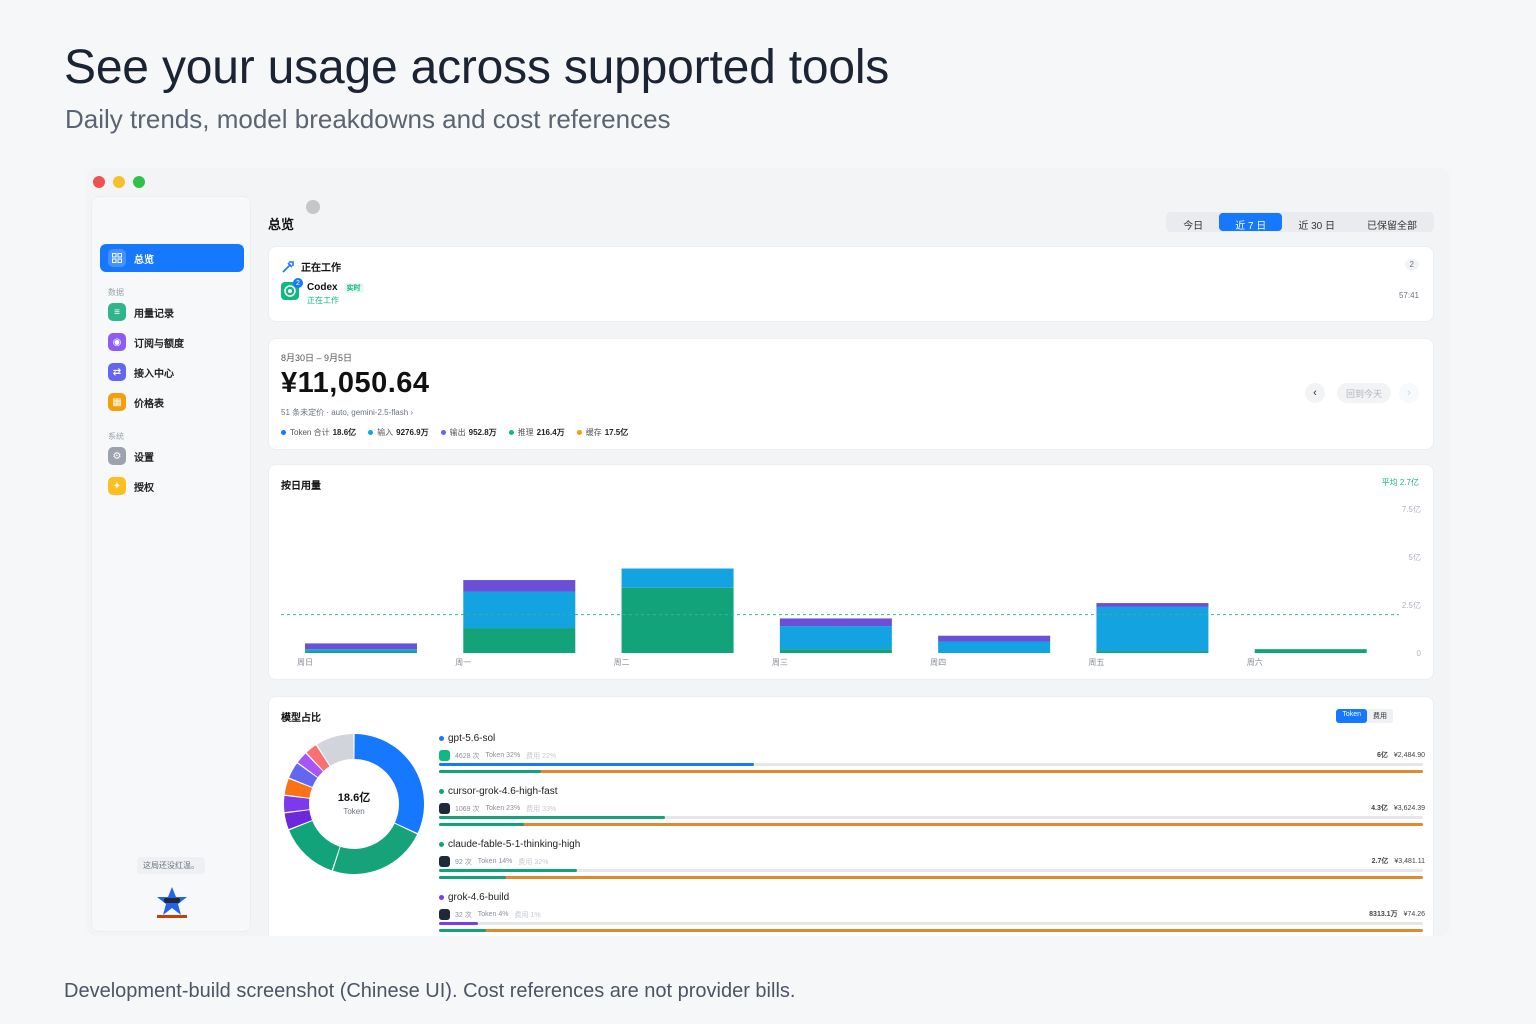 Image resolution: width=1536 pixels, height=1024 pixels. Describe the element at coordinates (172, 902) in the screenshot. I see `mascot-logo` at that location.